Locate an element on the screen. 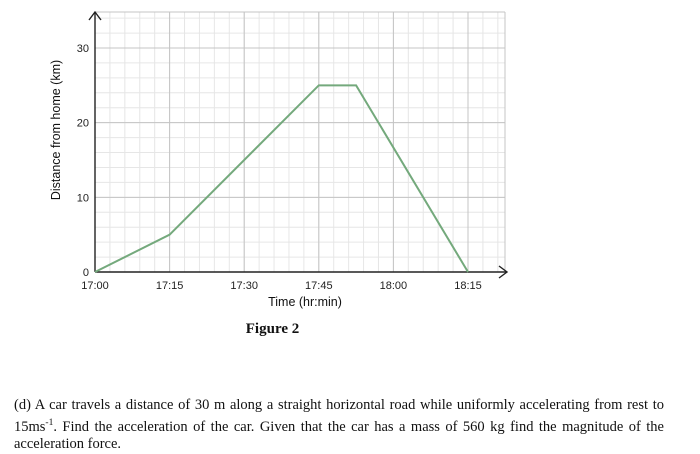  x-tick-label: 17:45 is located at coordinates (319, 286).